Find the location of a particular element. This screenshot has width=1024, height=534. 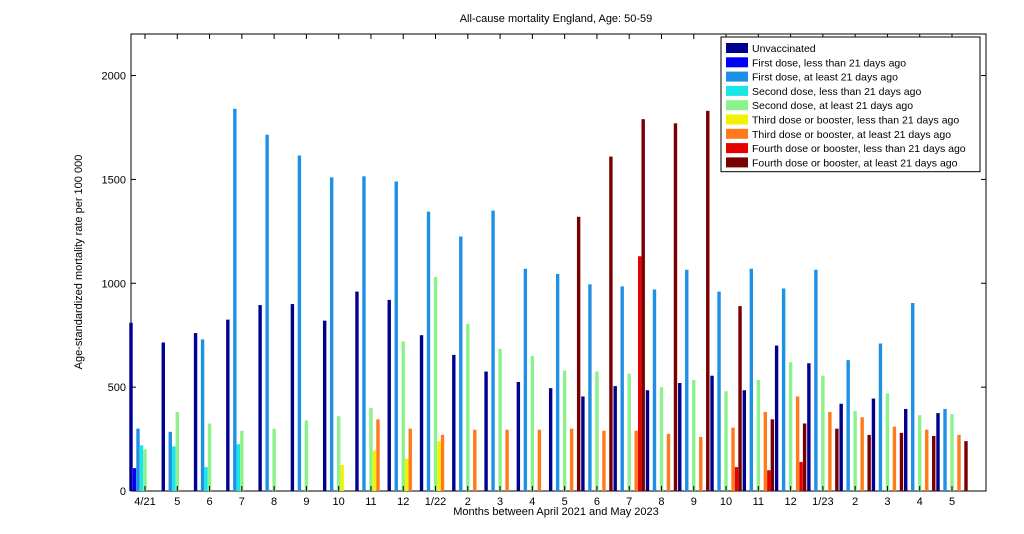

x-tick-label: 11 is located at coordinates (370, 502).